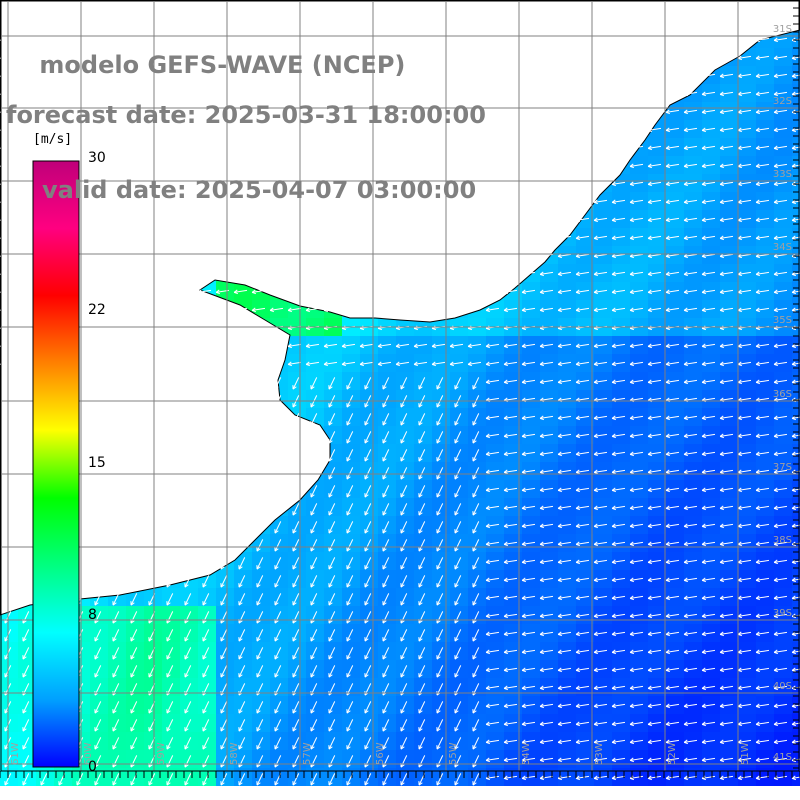  I want to click on latitude-label: 34S, so click(782, 247).